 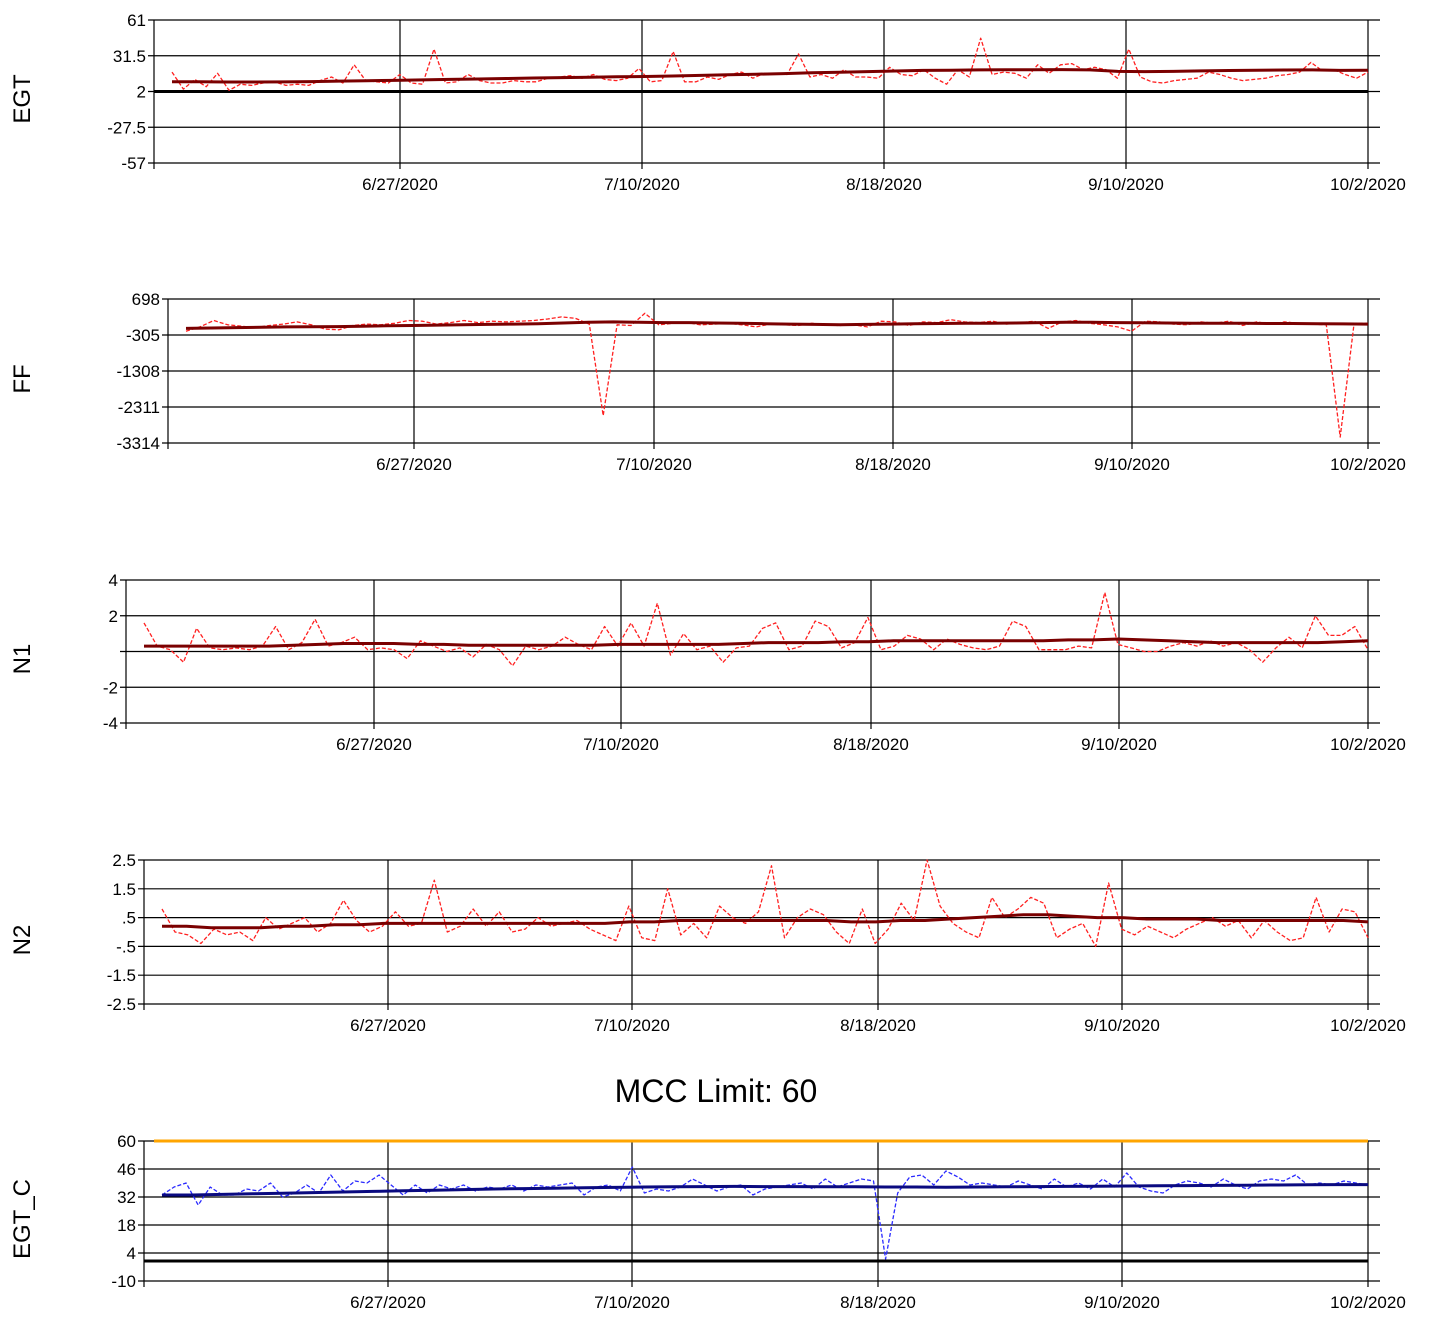 I want to click on chart-2-ytick-label: -2311, so click(x=139, y=407).